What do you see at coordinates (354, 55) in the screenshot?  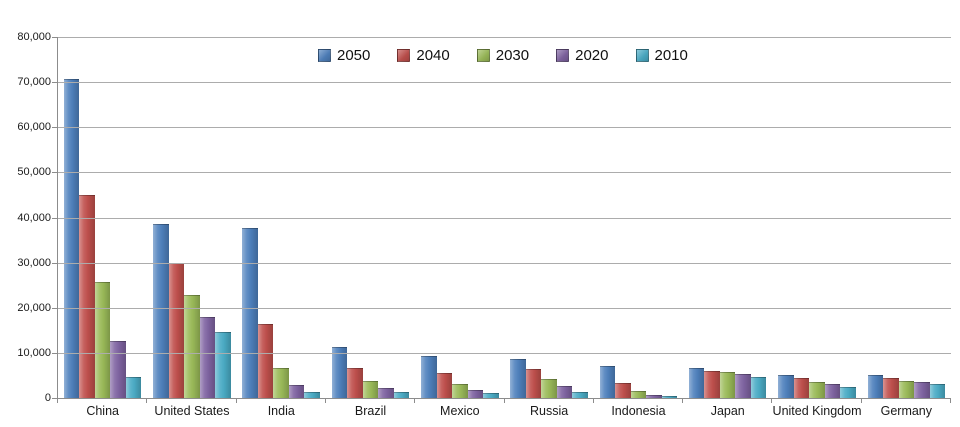 I see `legend-label-2050: 2050` at bounding box center [354, 55].